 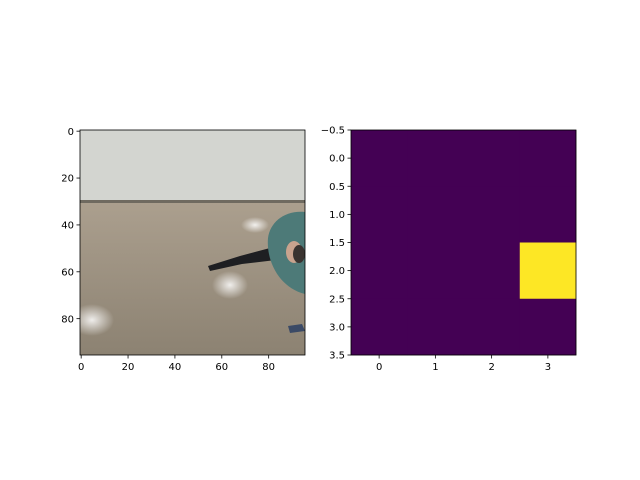 What do you see at coordinates (67, 226) in the screenshot?
I see `photo-y-tick-label: 40` at bounding box center [67, 226].